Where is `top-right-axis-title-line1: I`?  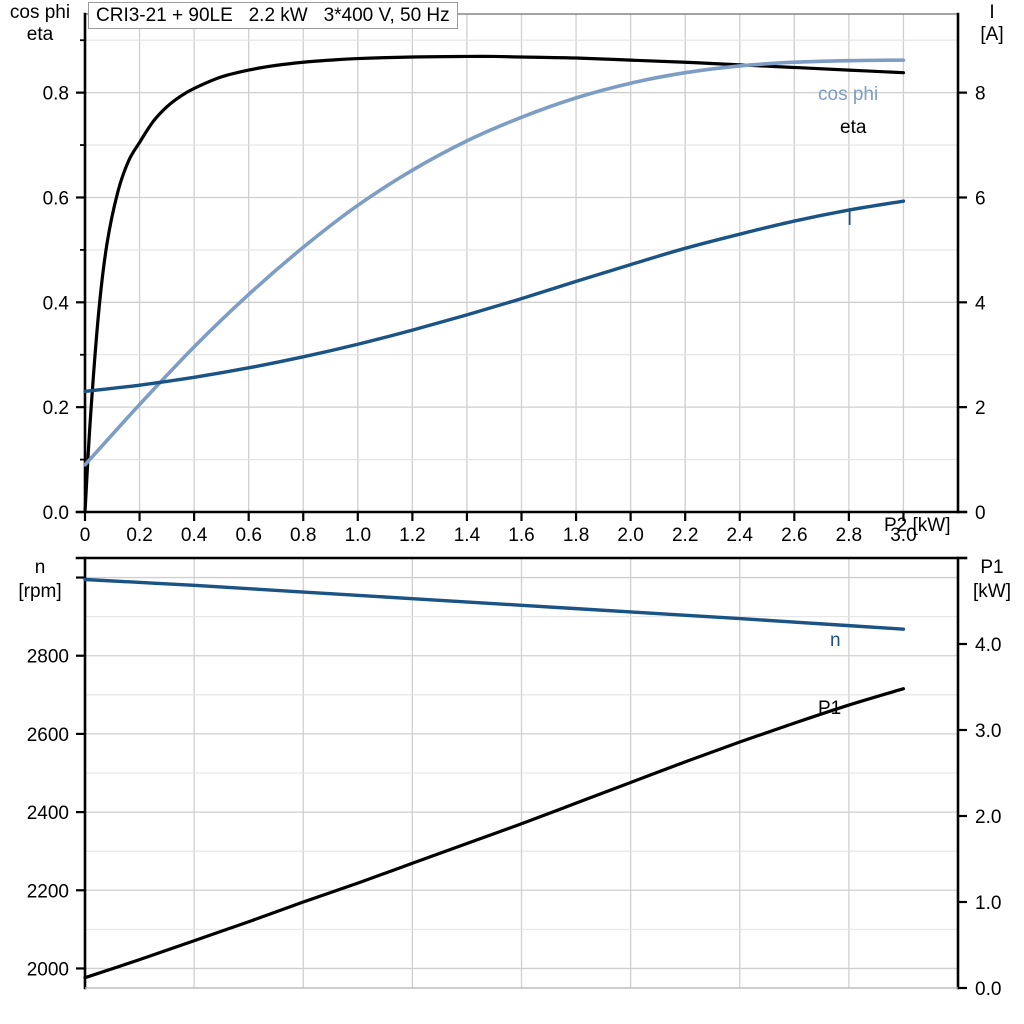
top-right-axis-title-line1: I is located at coordinates (992, 12).